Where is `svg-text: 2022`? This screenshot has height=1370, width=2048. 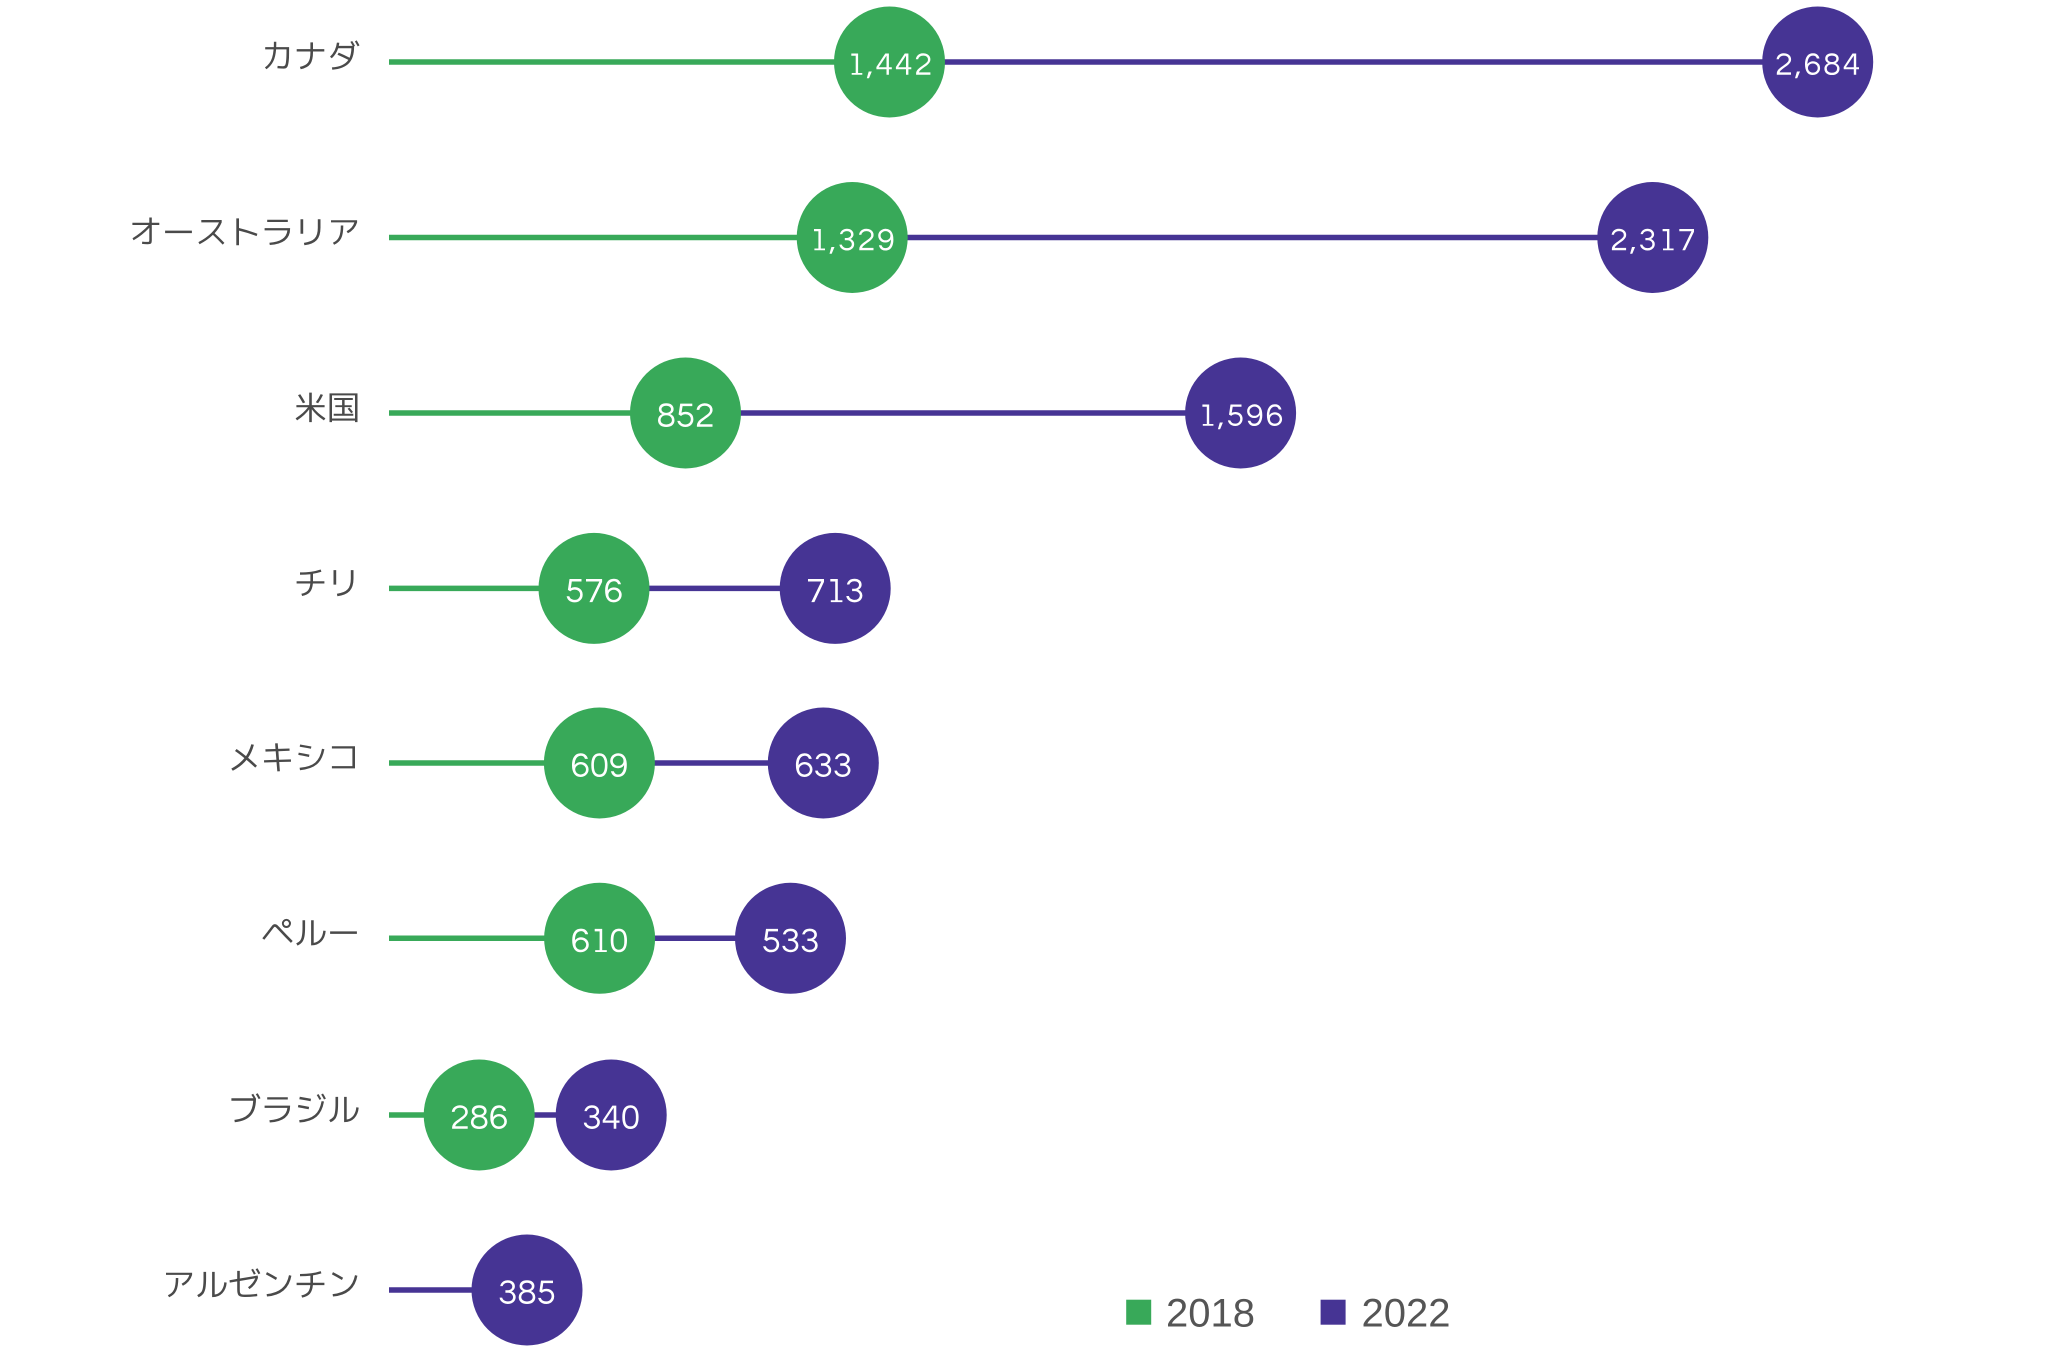
svg-text: 2022 is located at coordinates (1406, 1314).